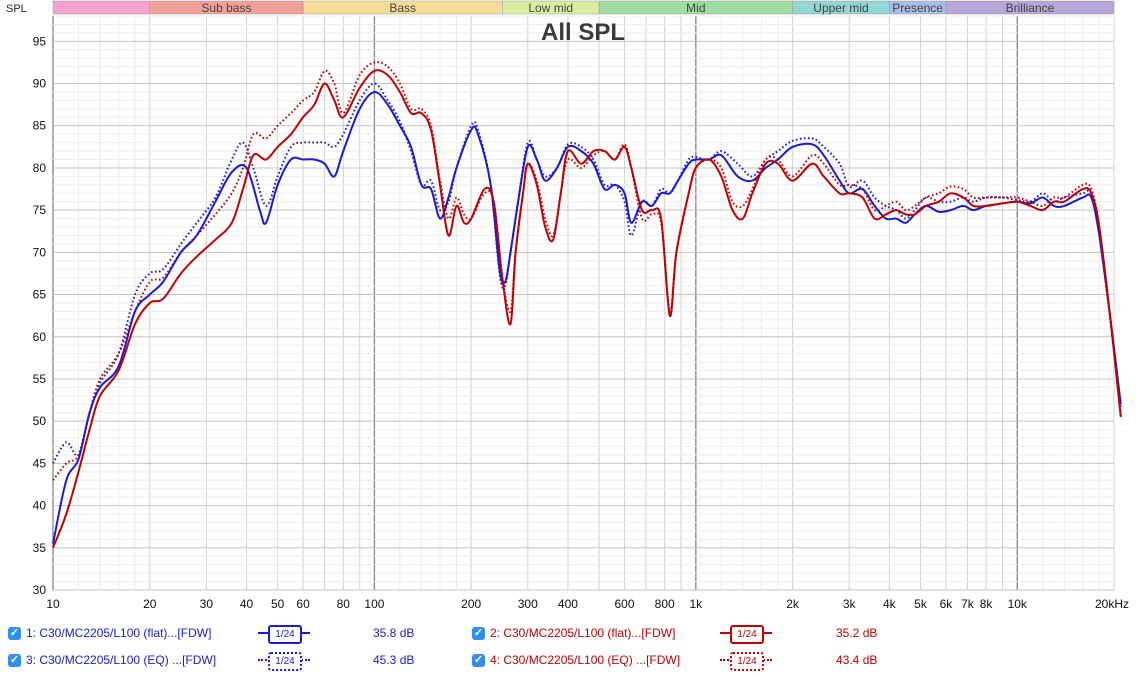 The width and height of the screenshot is (1140, 677). What do you see at coordinates (857, 633) in the screenshot?
I see `legend-level-2: 35.2 dB` at bounding box center [857, 633].